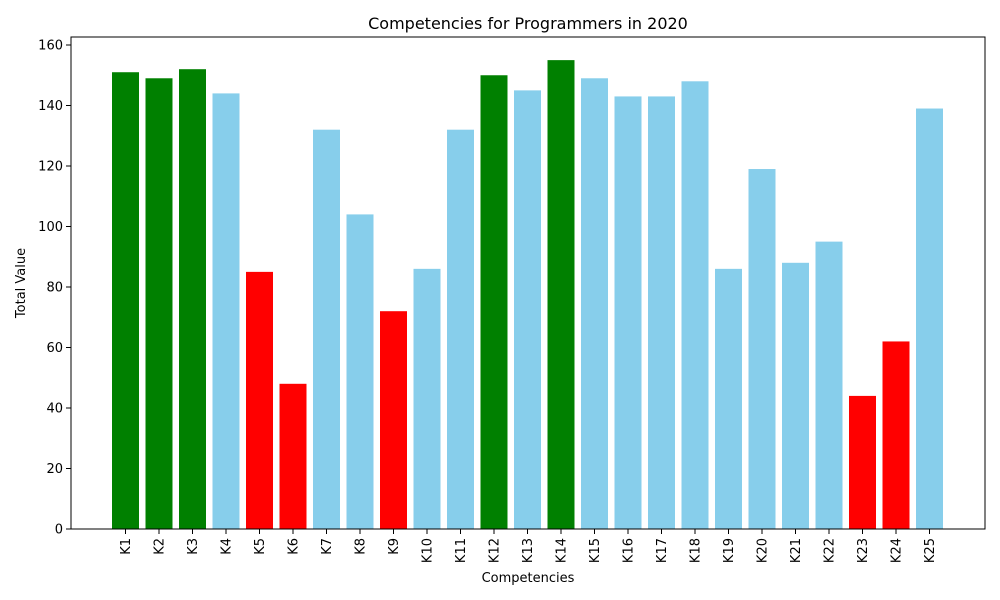 The height and width of the screenshot is (600, 1000). I want to click on x-tick-label: K23, so click(863, 550).